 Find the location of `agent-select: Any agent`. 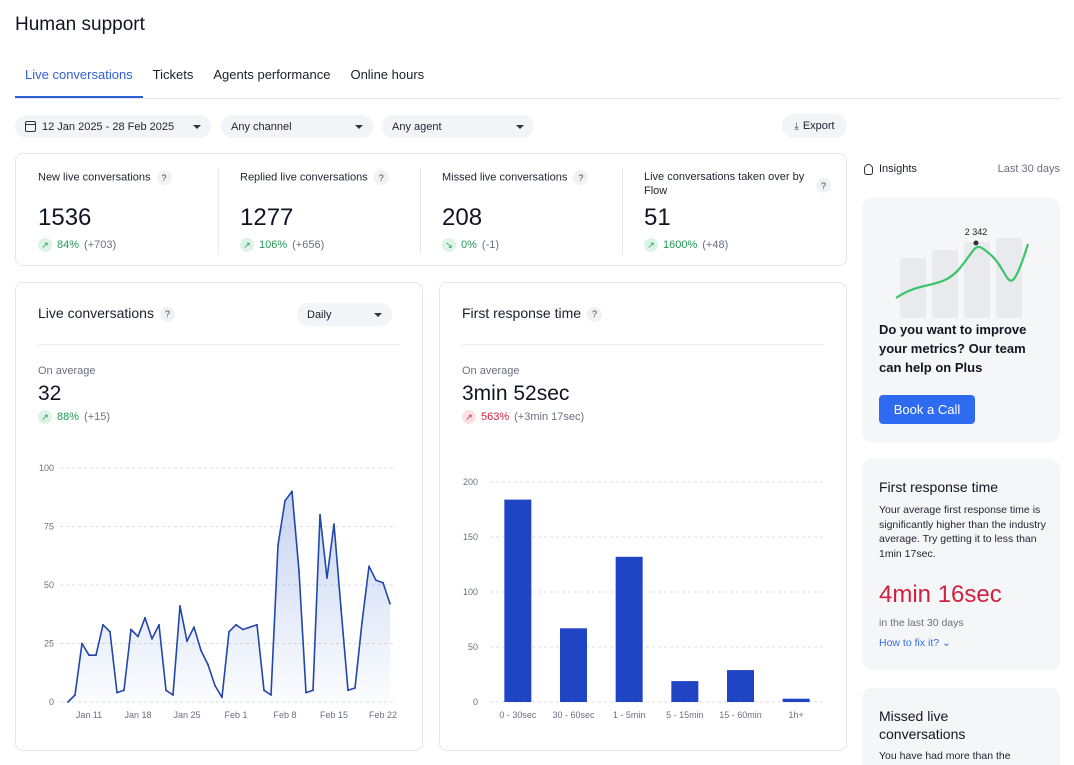

agent-select: Any agent is located at coordinates (458, 126).